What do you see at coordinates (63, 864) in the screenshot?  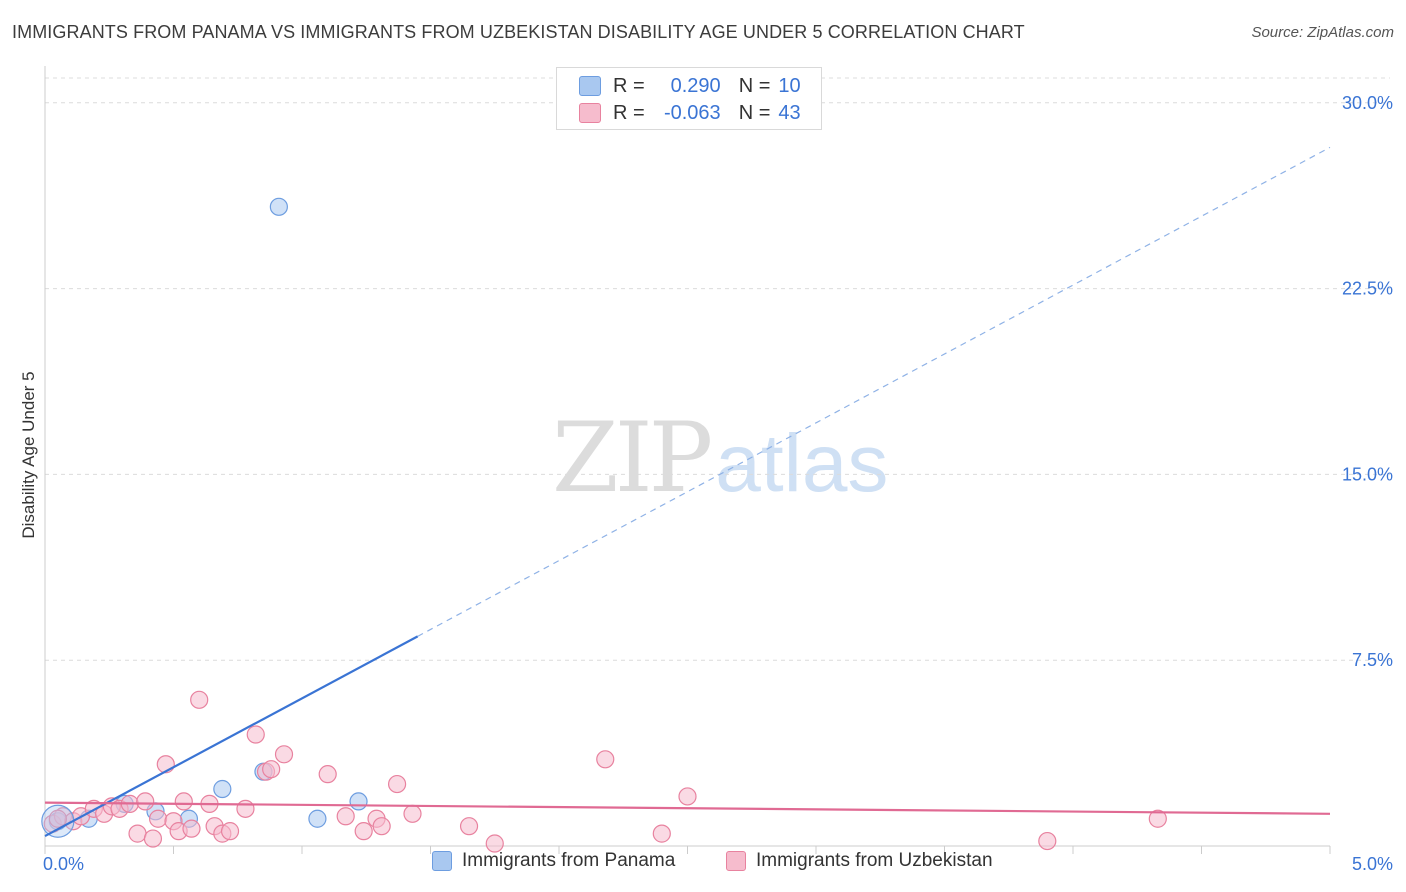 I see `x-tick-label: 0.0%` at bounding box center [63, 864].